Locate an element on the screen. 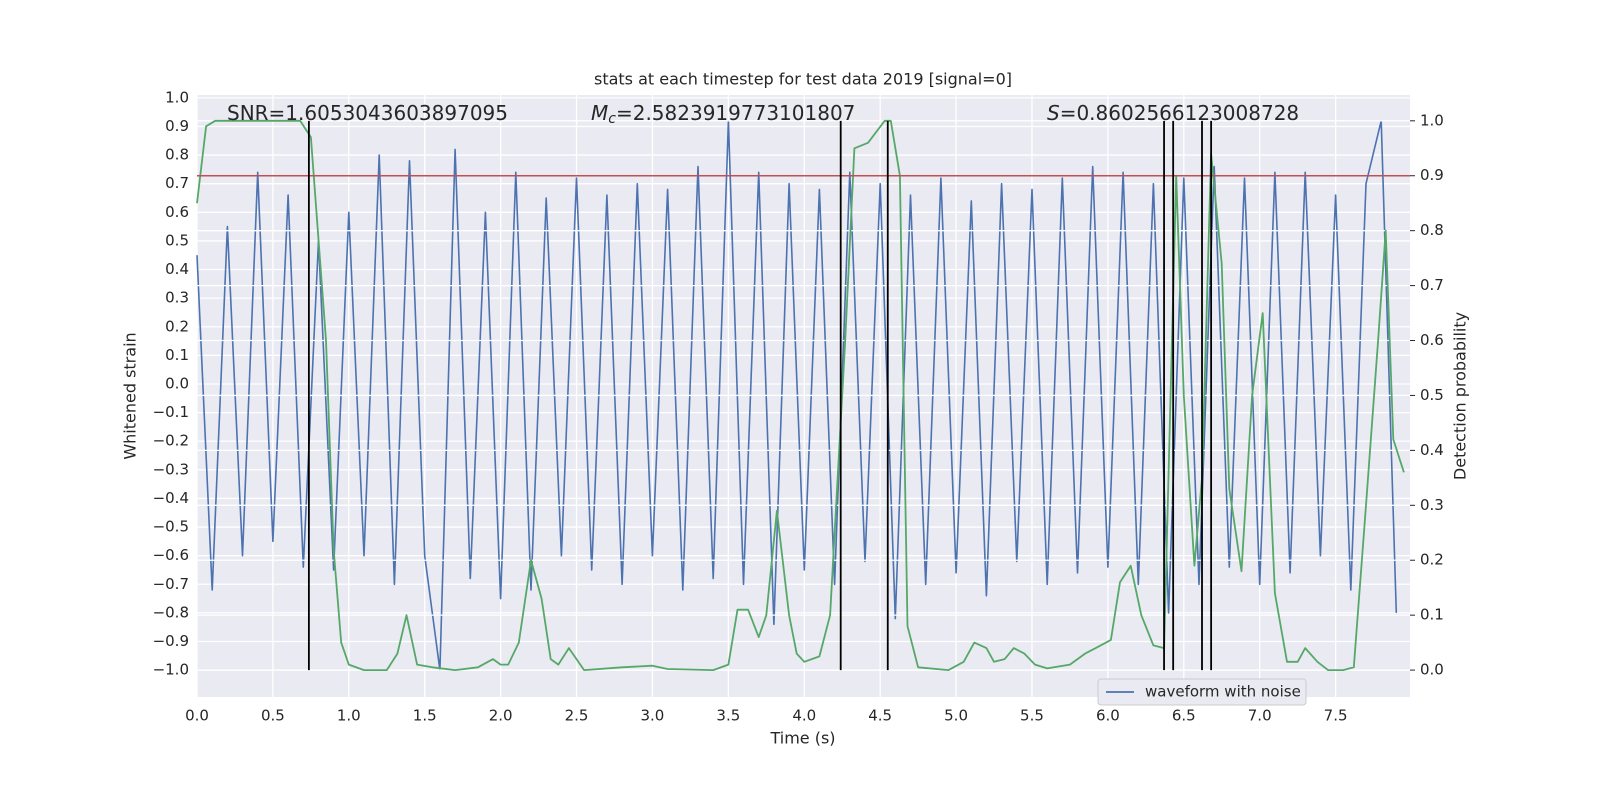 The width and height of the screenshot is (1600, 800). y-tick-label: 0.2 is located at coordinates (177, 326).